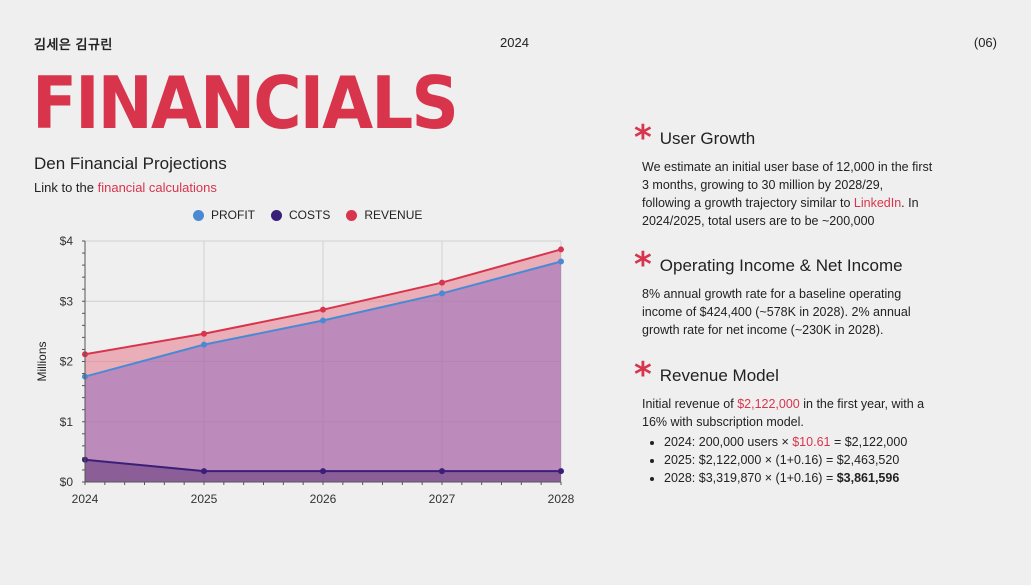 The height and width of the screenshot is (585, 1031). Describe the element at coordinates (811, 442) in the screenshot. I see `highlight-text: $10.61` at that location.